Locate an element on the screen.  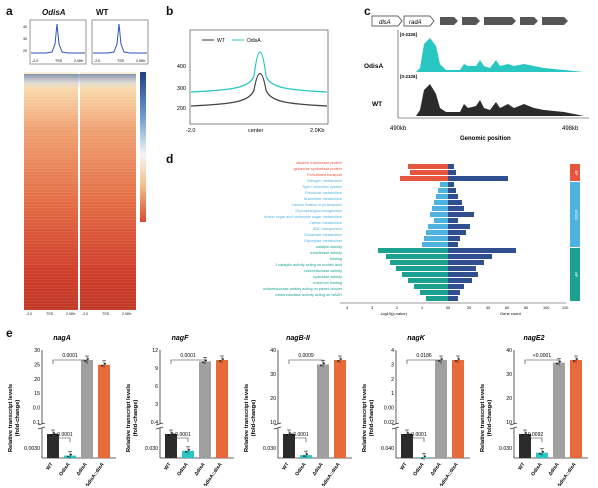
gene-title: nagB-II is located at coordinates (298, 338).